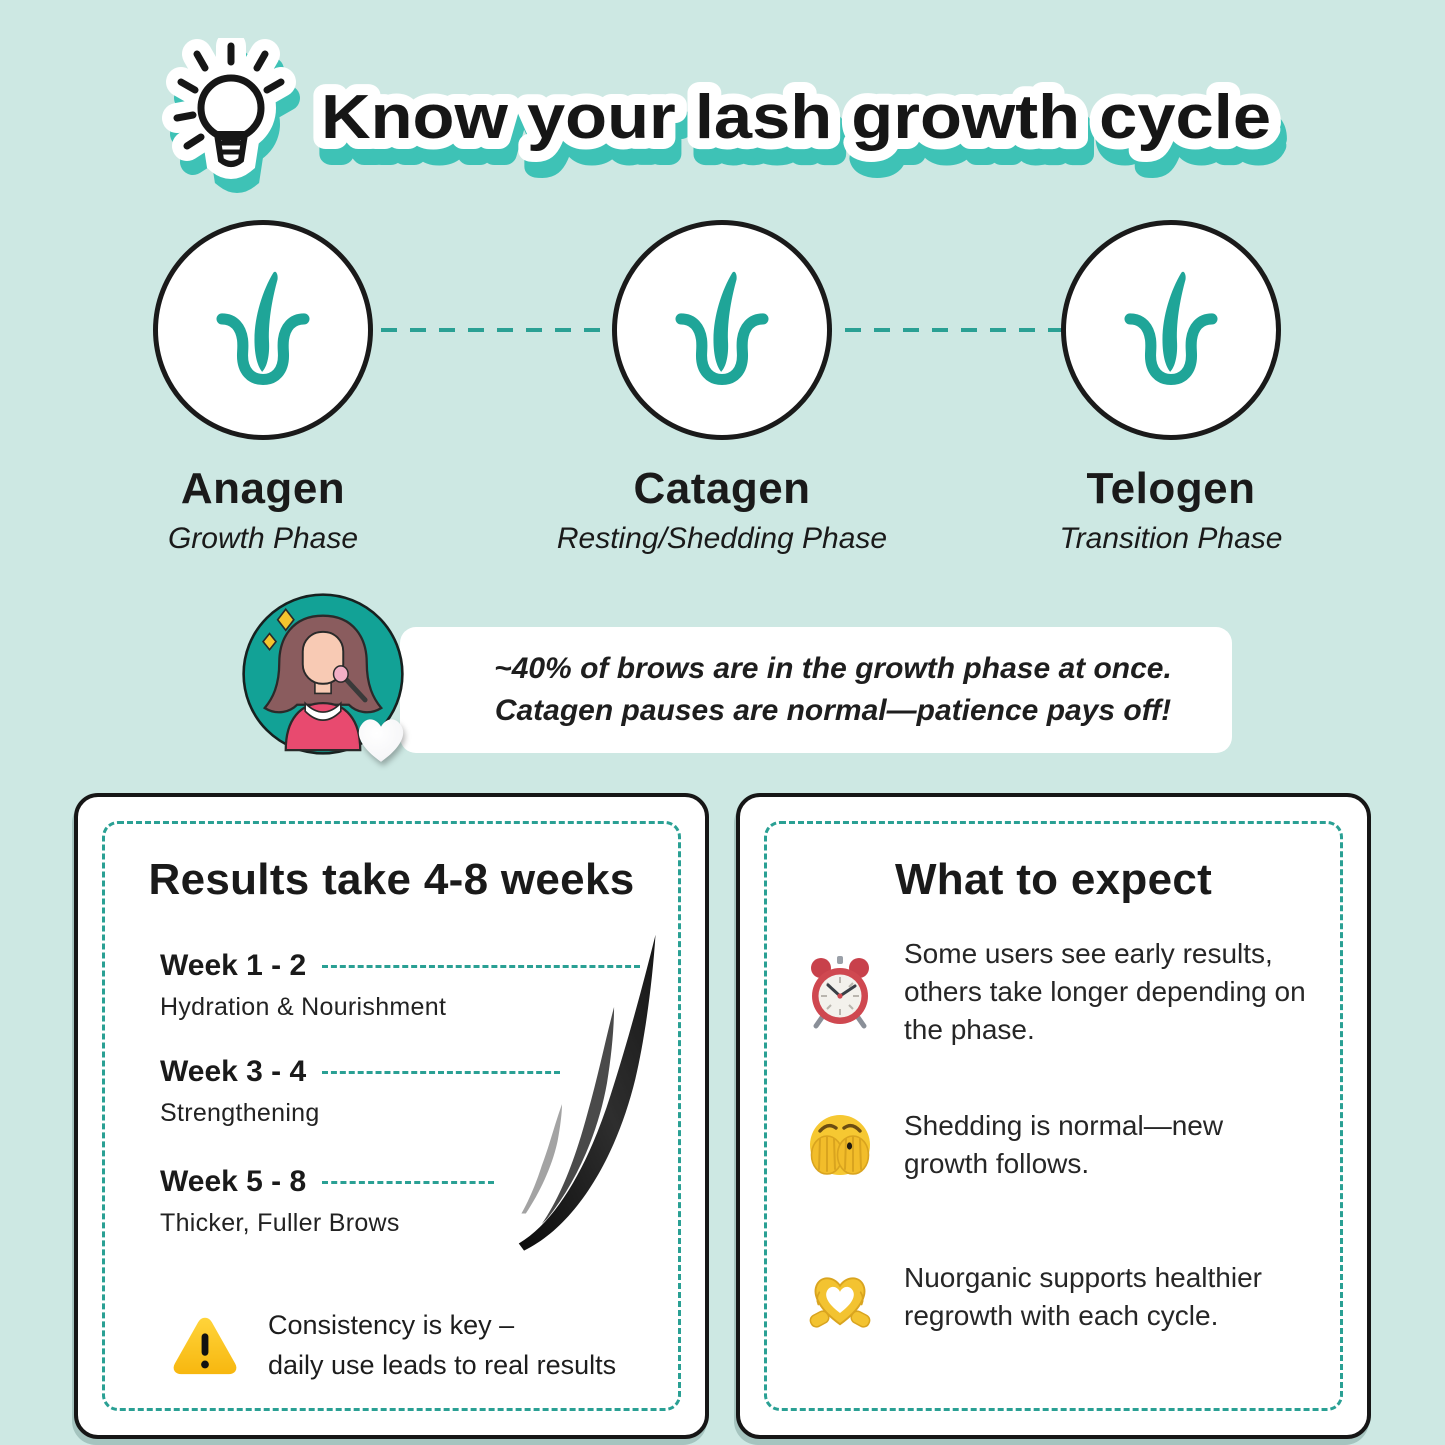 This screenshot has width=1445, height=1445. I want to click on phase-subtitle: Resting/Shedding Phase, so click(722, 538).